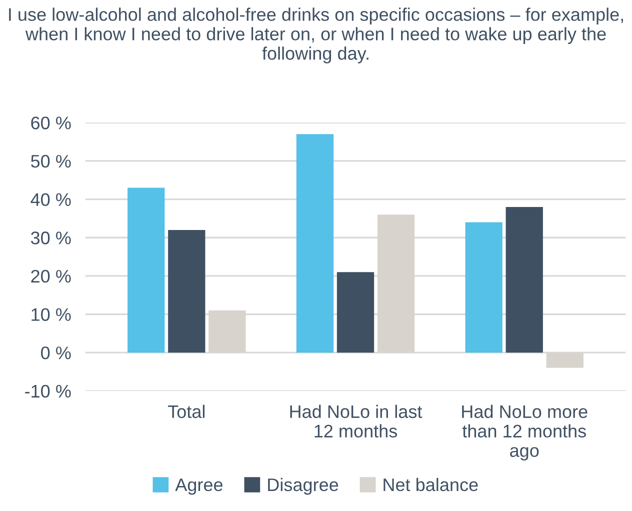 The height and width of the screenshot is (511, 632). What do you see at coordinates (186, 411) in the screenshot?
I see `x-tick-label: Total` at bounding box center [186, 411].